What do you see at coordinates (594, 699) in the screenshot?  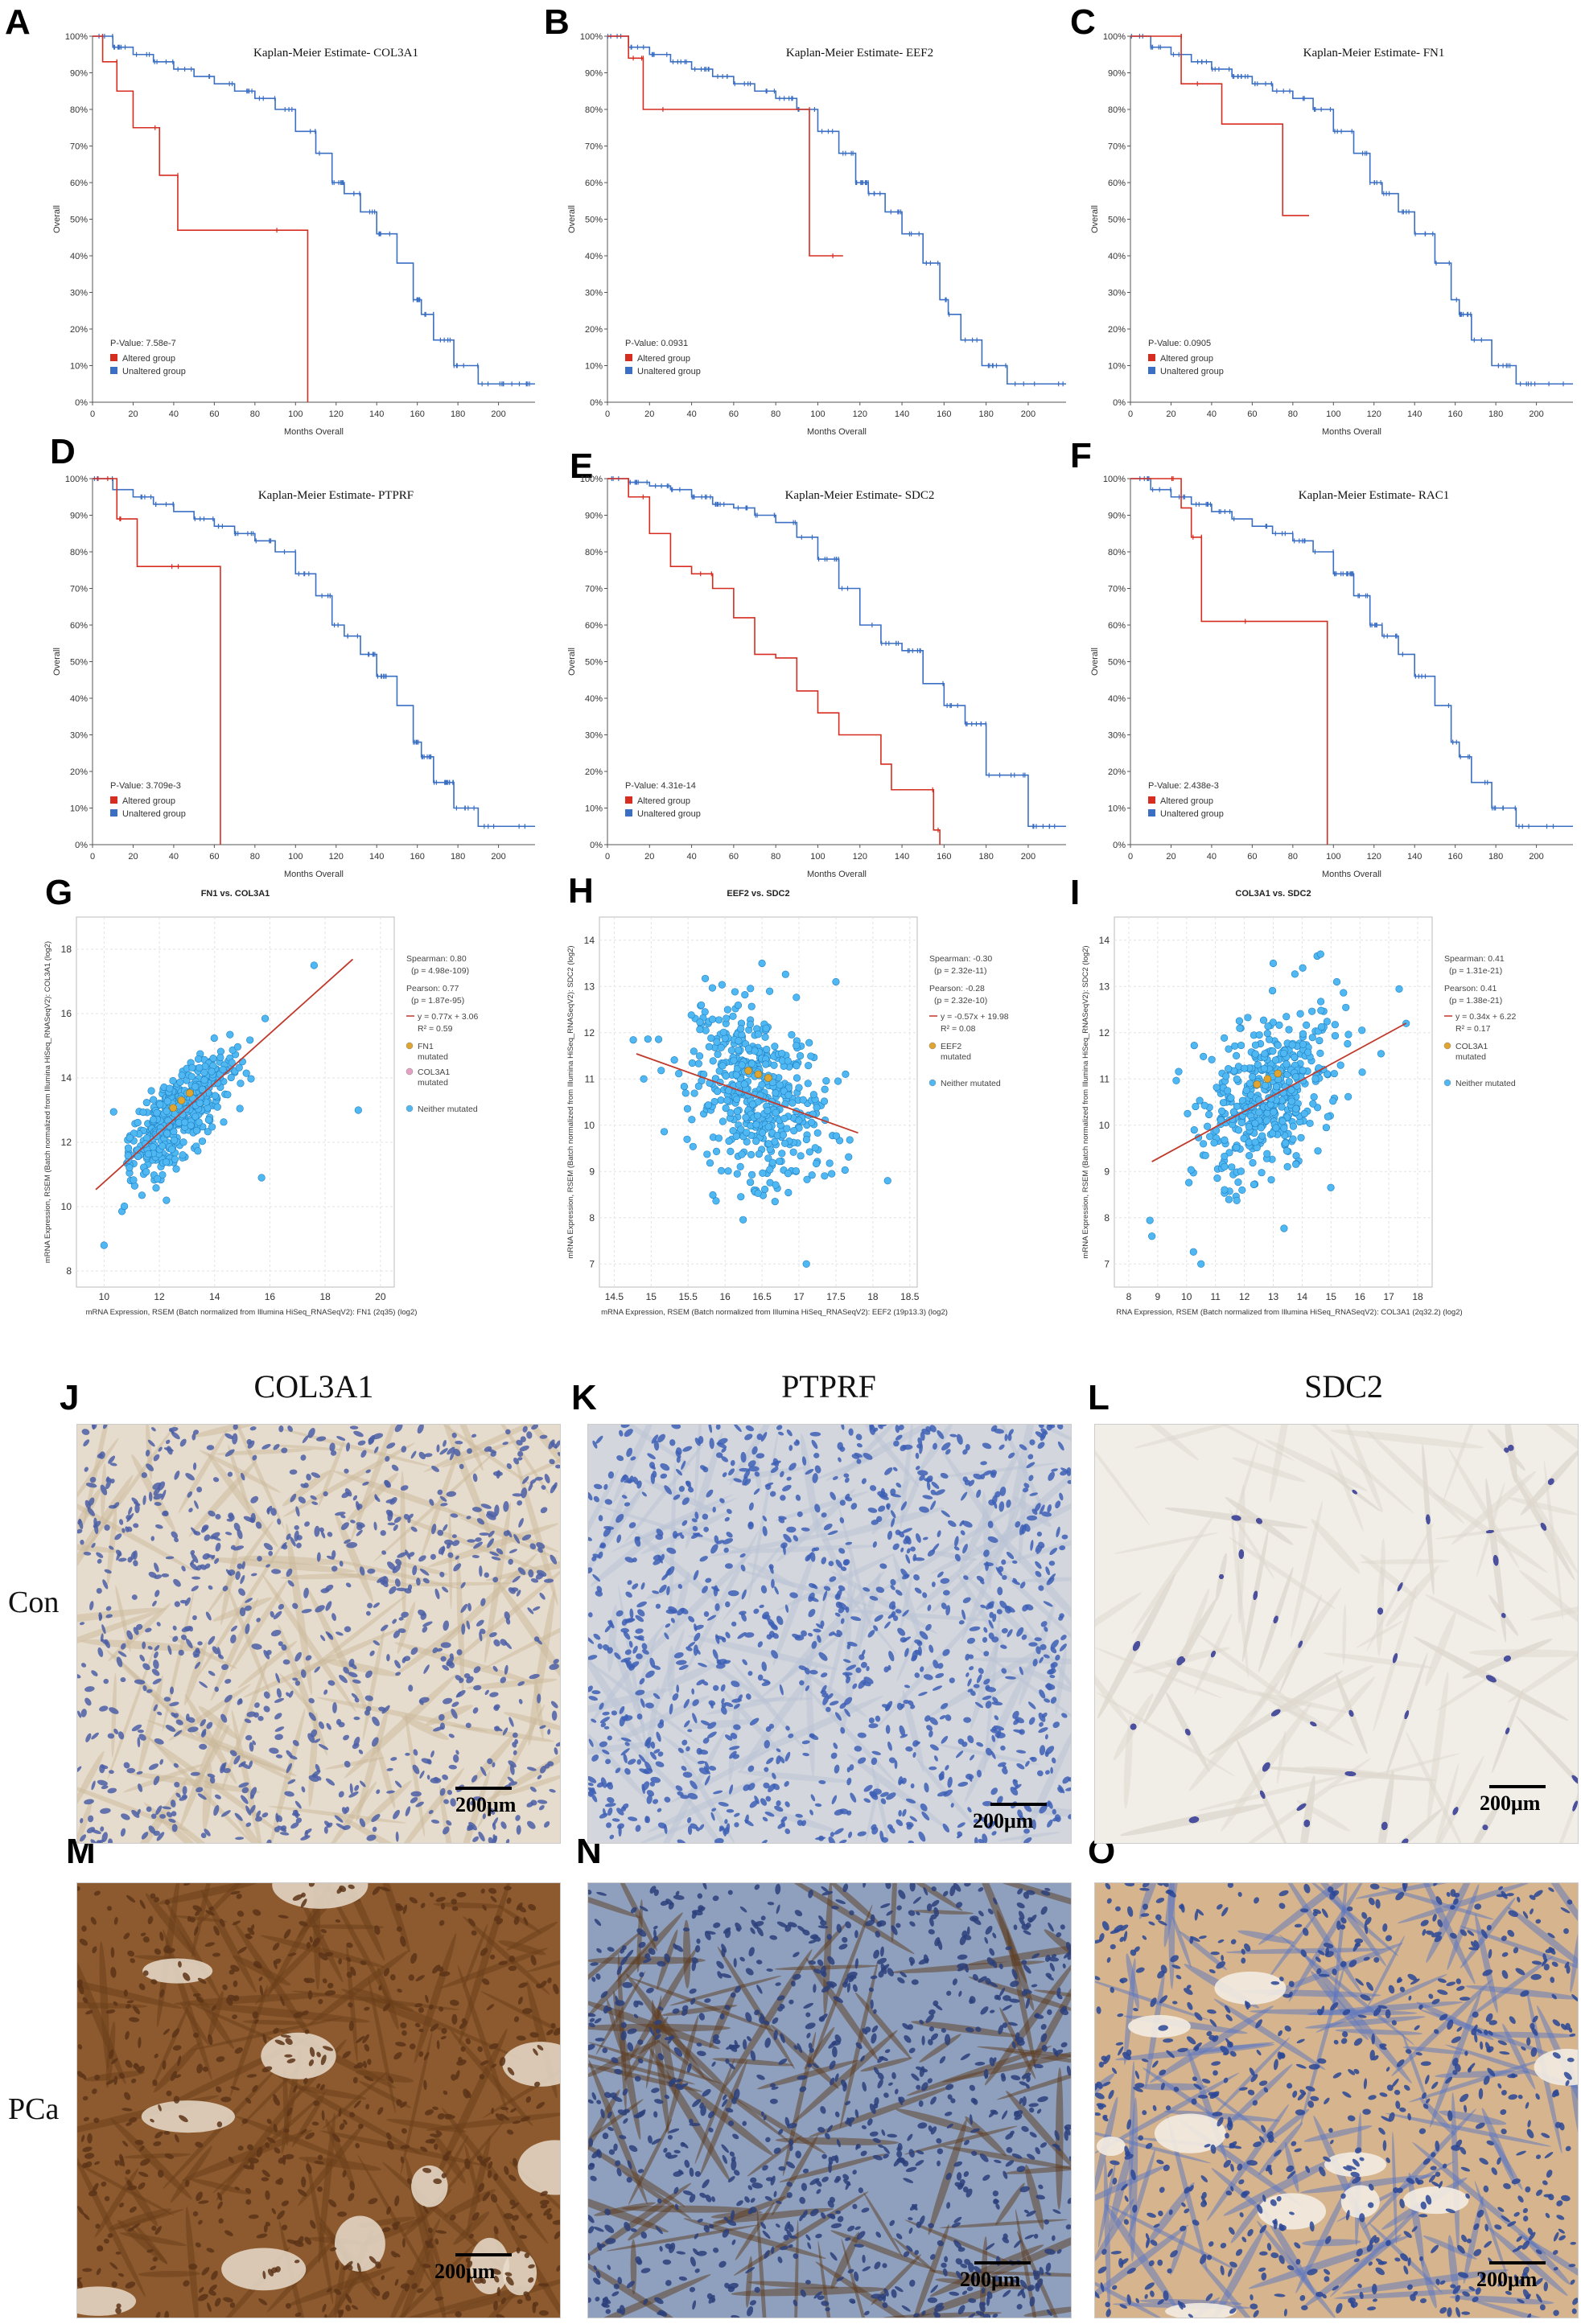 I see `y-tick-label: 40%` at bounding box center [594, 699].